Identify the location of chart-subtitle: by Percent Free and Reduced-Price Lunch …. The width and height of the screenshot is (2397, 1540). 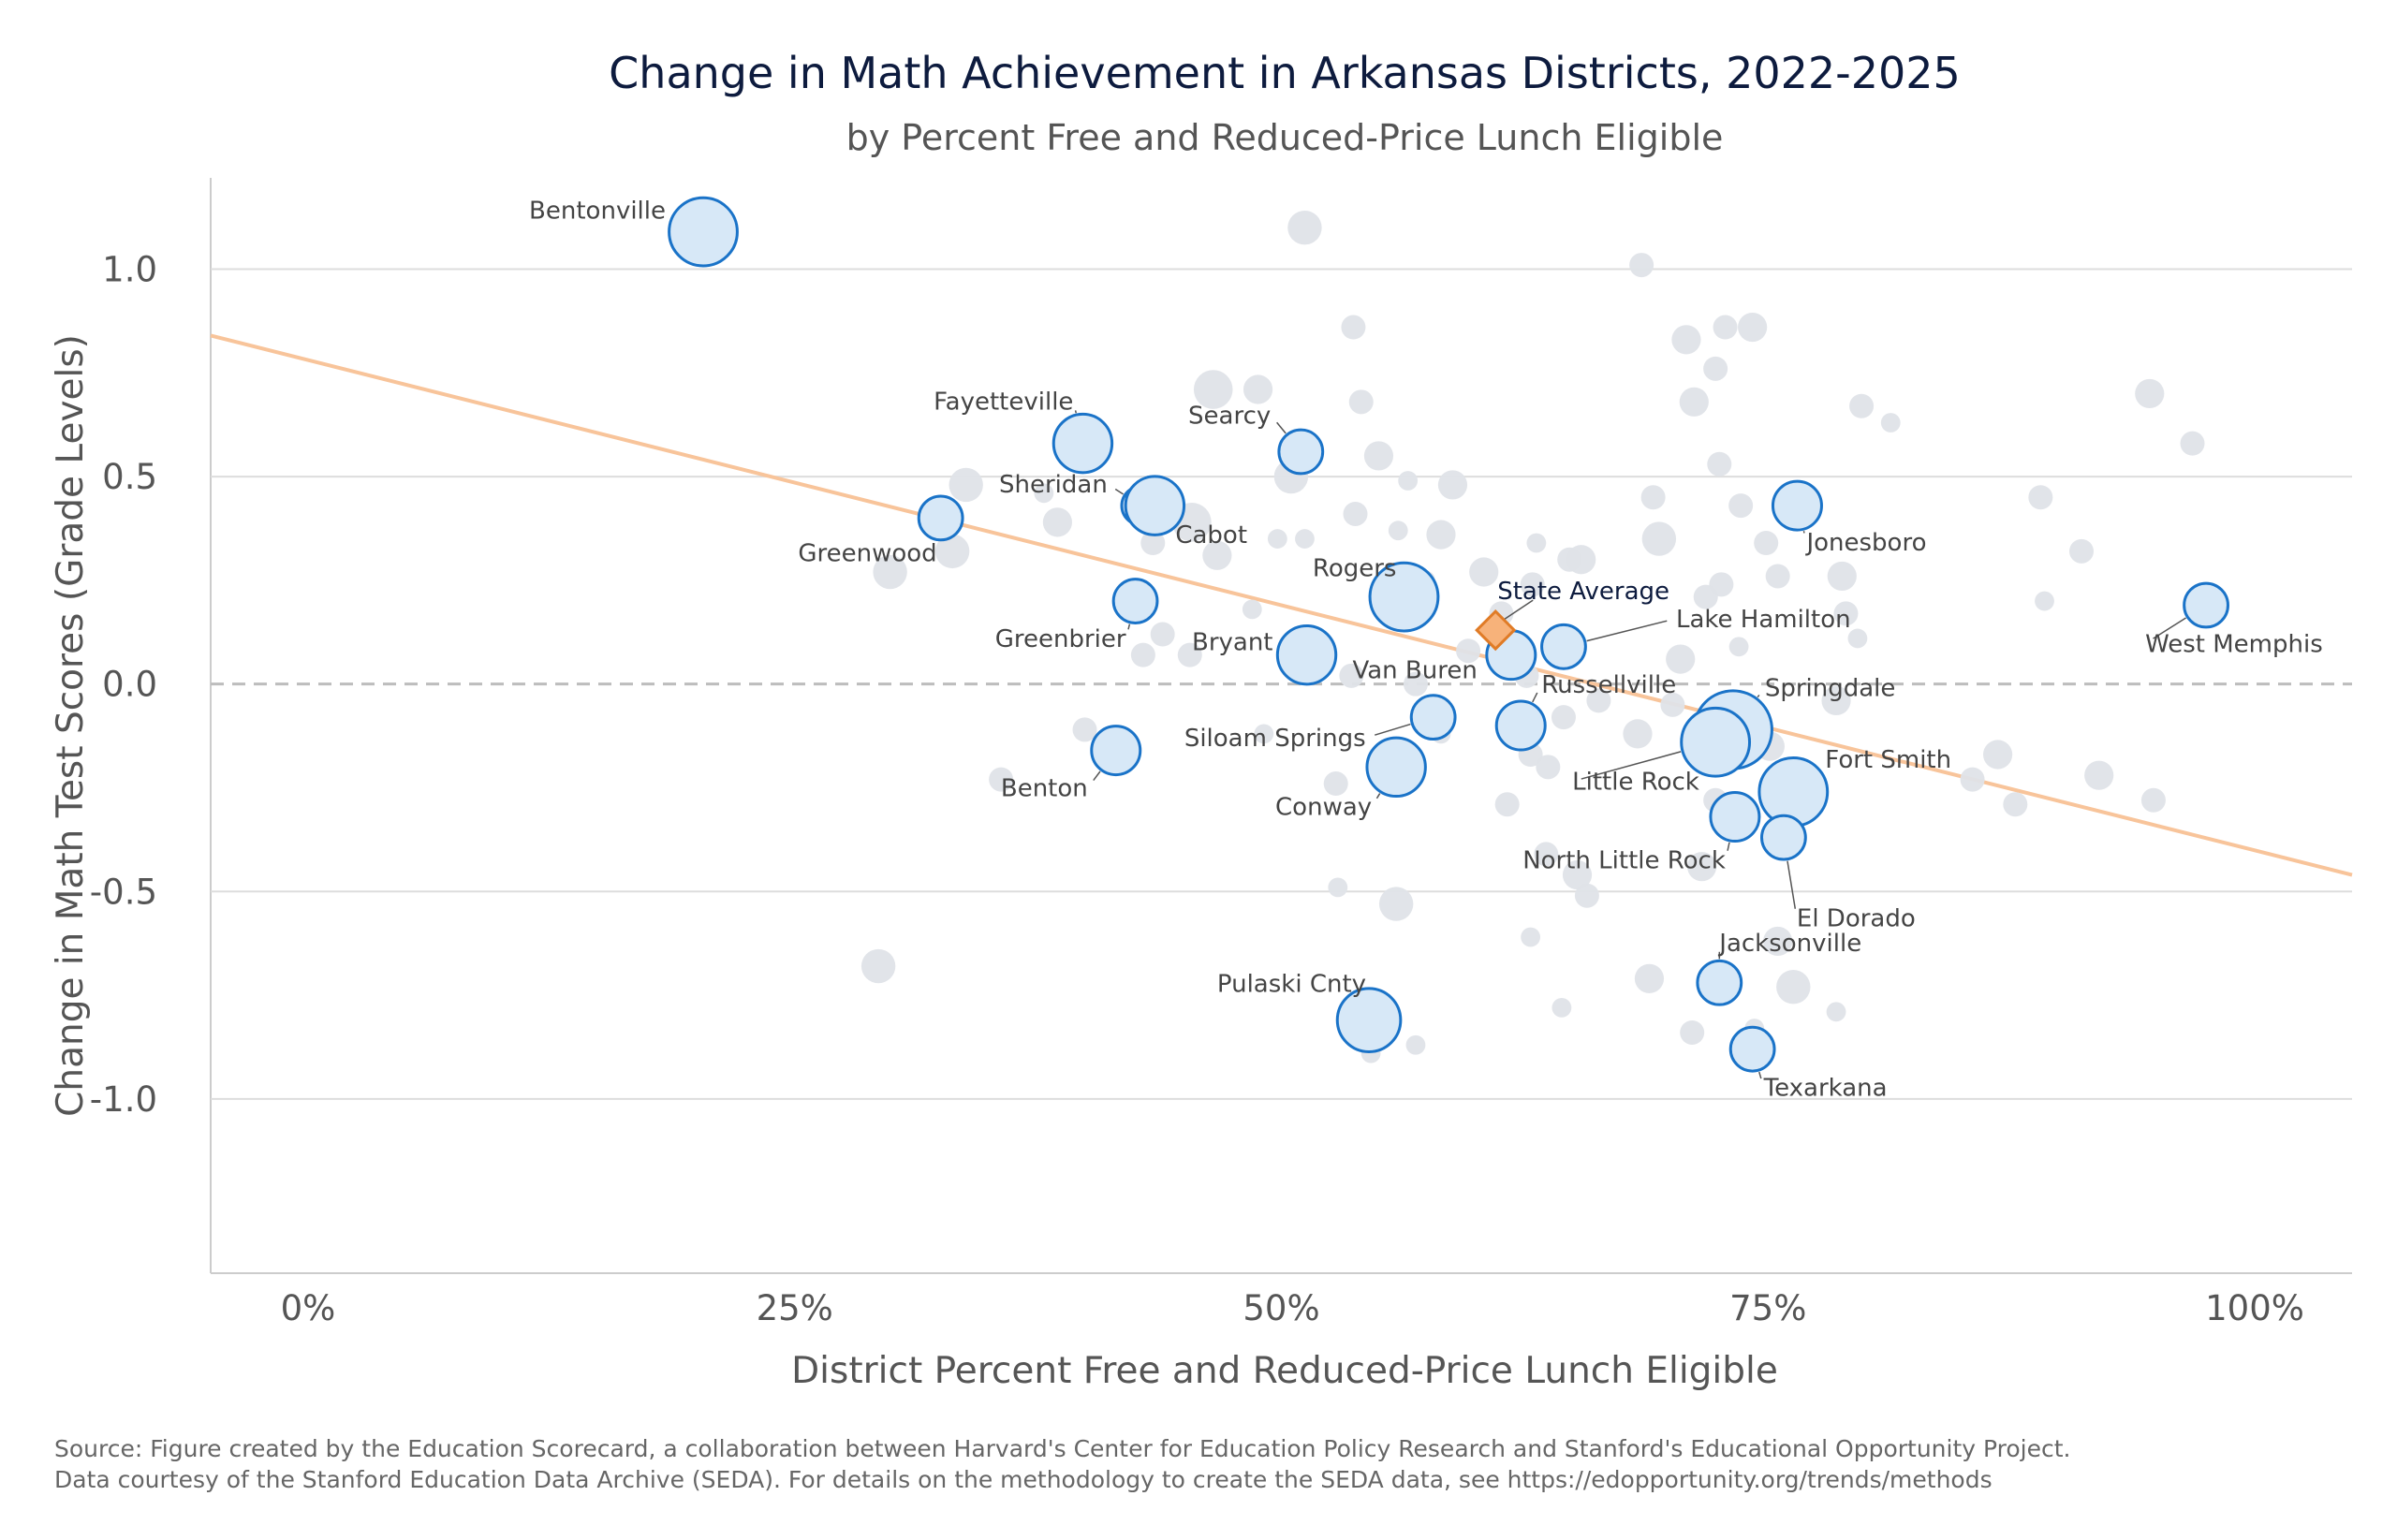
(1285, 137).